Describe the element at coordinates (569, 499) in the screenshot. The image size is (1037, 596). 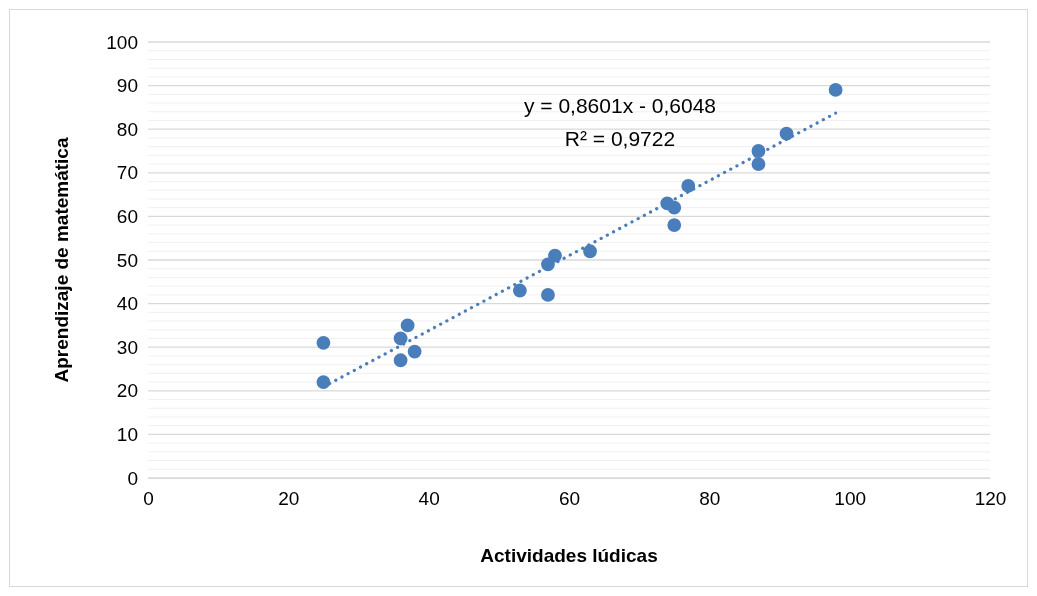
I see `x-tick-label: 60` at that location.